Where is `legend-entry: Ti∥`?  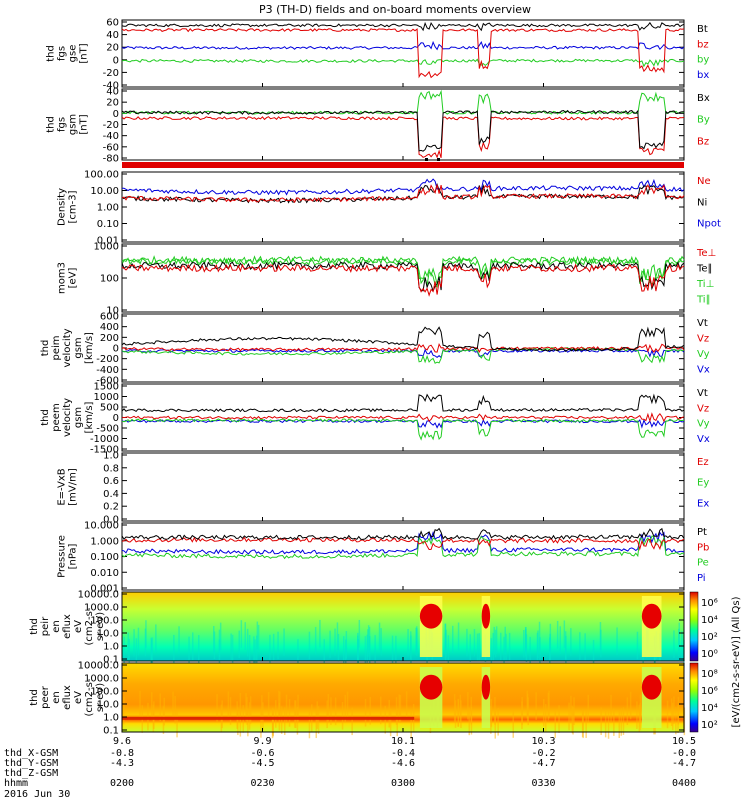 legend-entry: Ti∥ is located at coordinates (703, 300).